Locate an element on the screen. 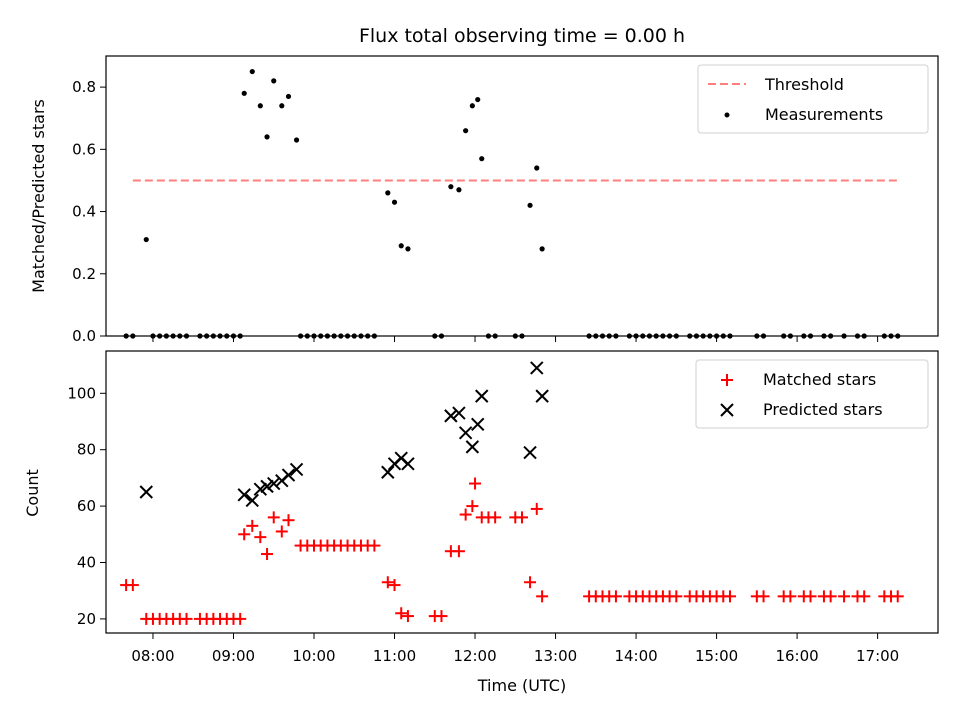 Image resolution: width=960 pixels, height=720 pixels. x-tick-label: 10:00 is located at coordinates (313, 656).